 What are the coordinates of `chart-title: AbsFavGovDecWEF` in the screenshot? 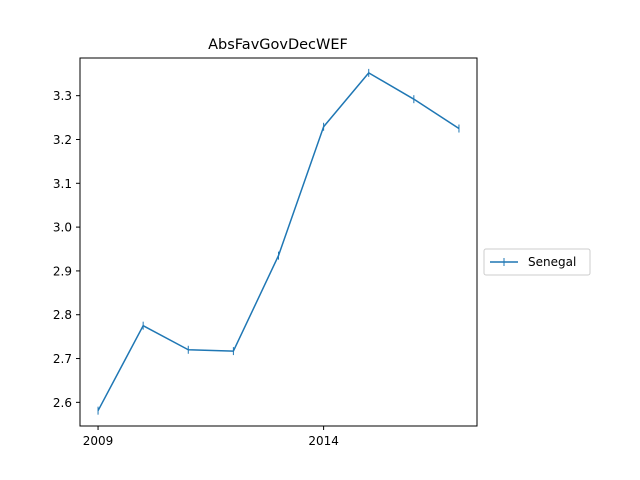 It's located at (278, 45).